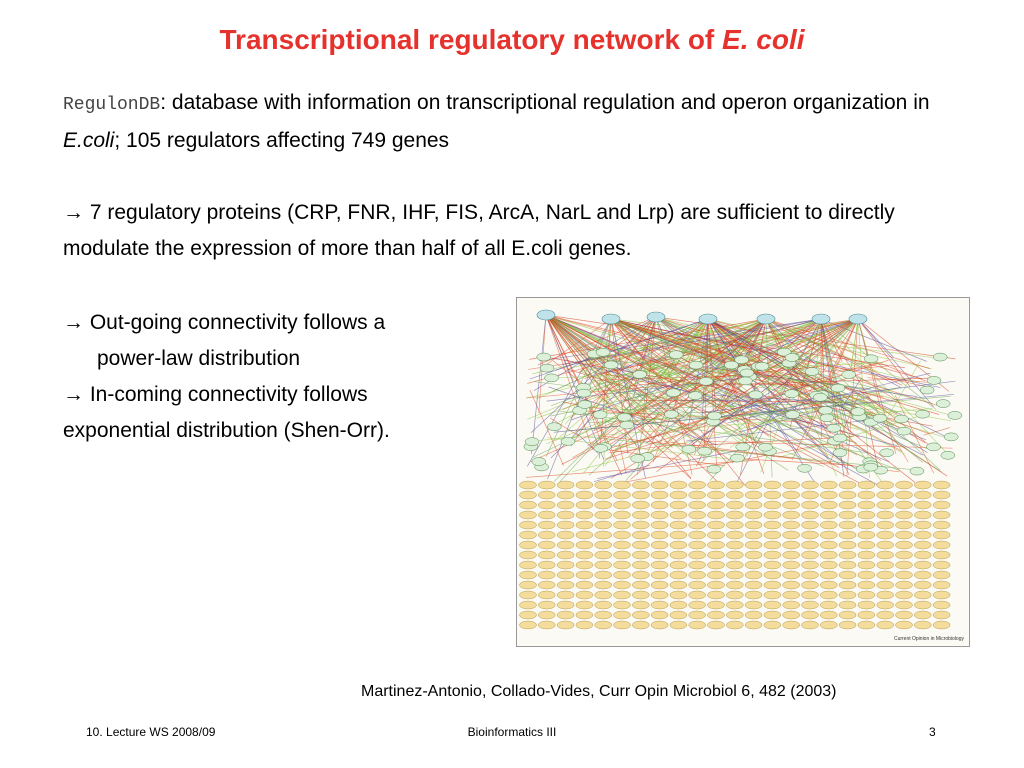  I want to click on hub-node, so click(656, 317).